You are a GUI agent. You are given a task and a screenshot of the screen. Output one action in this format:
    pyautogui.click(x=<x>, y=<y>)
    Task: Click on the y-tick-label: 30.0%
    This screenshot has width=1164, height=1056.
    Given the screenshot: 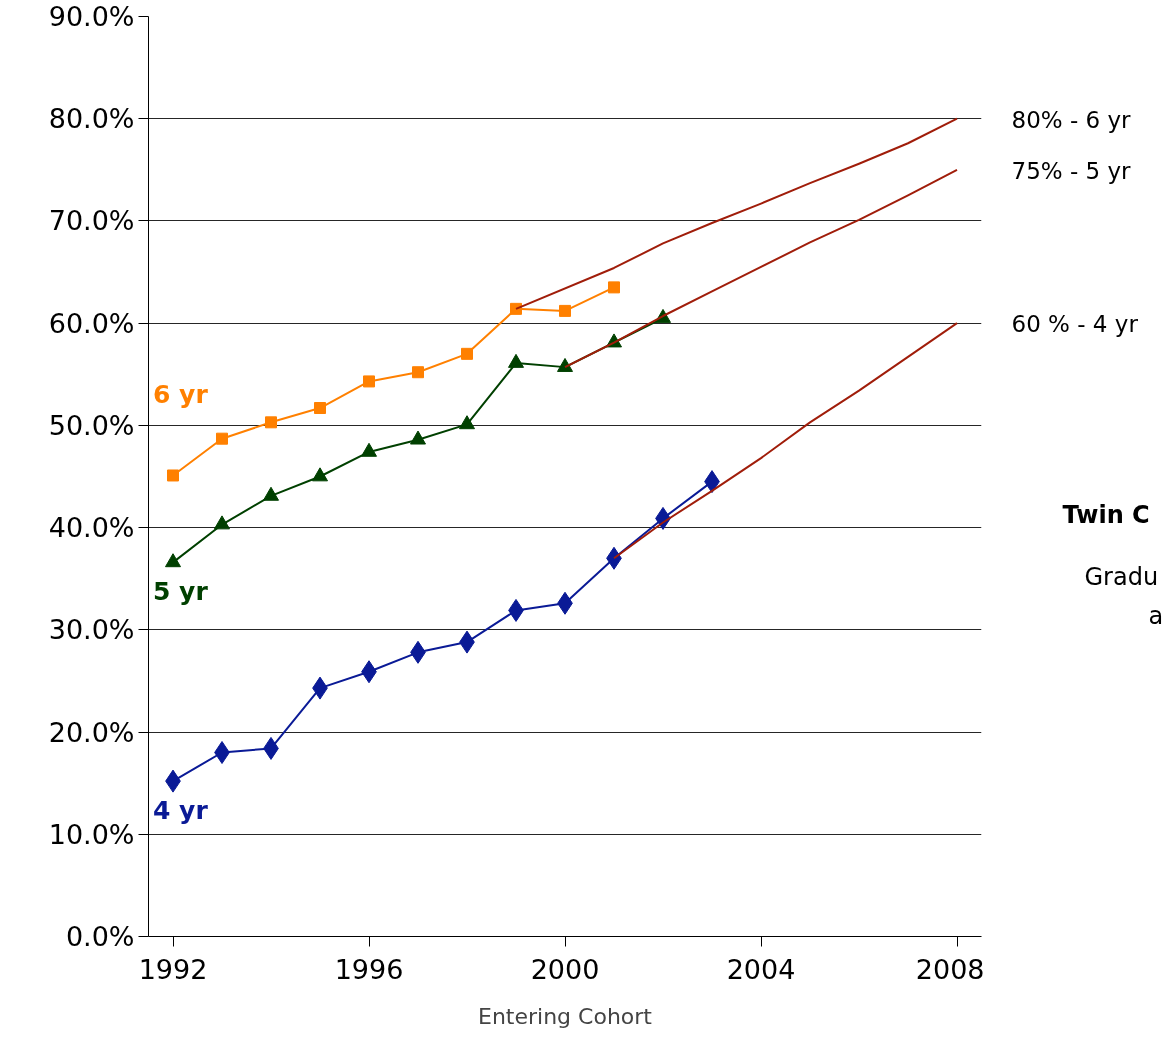 What is the action you would take?
    pyautogui.click(x=91, y=630)
    